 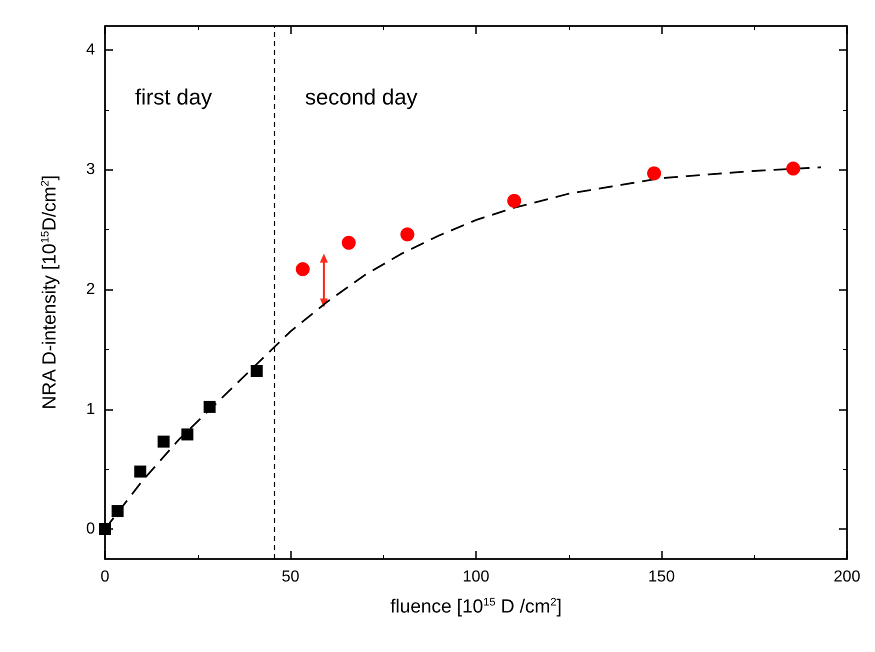 What do you see at coordinates (361, 97) in the screenshot?
I see `annotation: second day` at bounding box center [361, 97].